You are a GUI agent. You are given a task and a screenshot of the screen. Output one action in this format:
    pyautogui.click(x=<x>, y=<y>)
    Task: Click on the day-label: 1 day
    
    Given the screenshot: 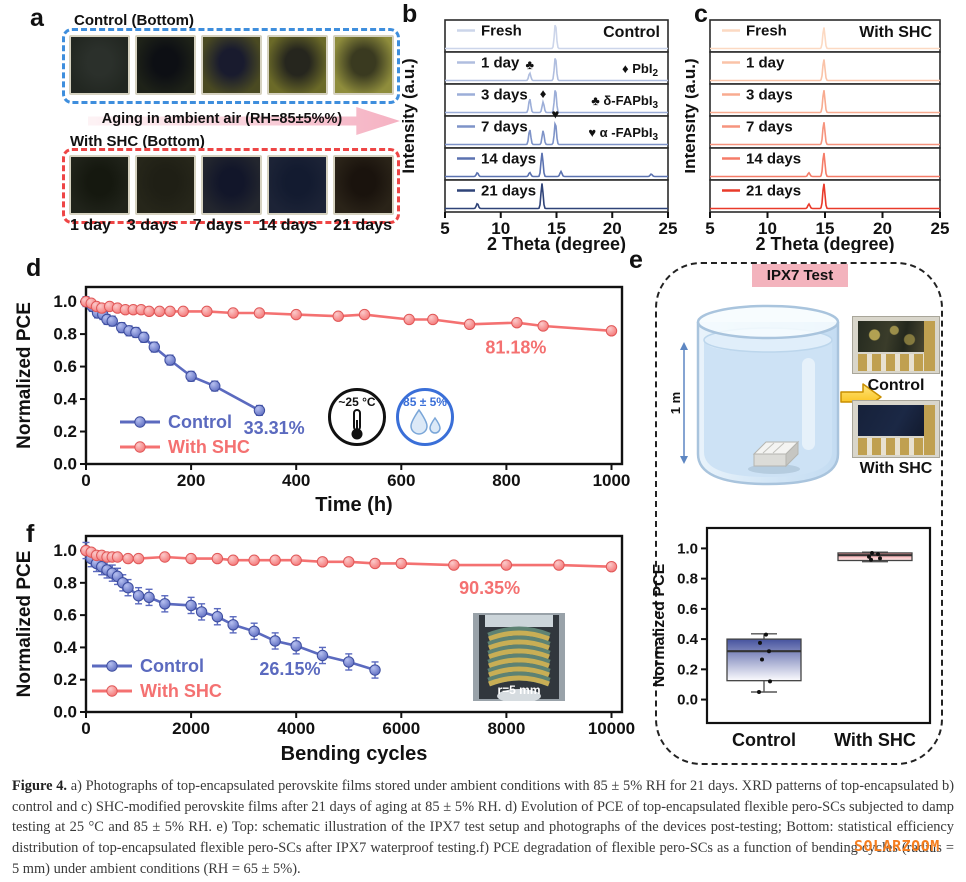 What is the action you would take?
    pyautogui.click(x=90, y=225)
    